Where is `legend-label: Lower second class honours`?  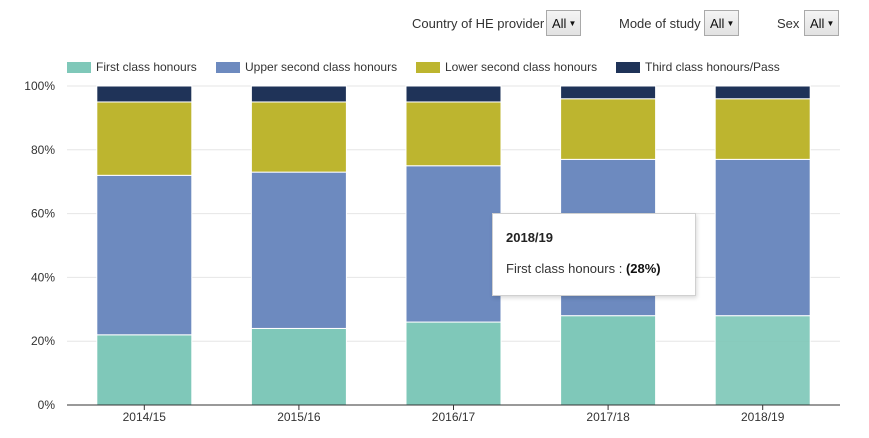 legend-label: Lower second class honours is located at coordinates (521, 67).